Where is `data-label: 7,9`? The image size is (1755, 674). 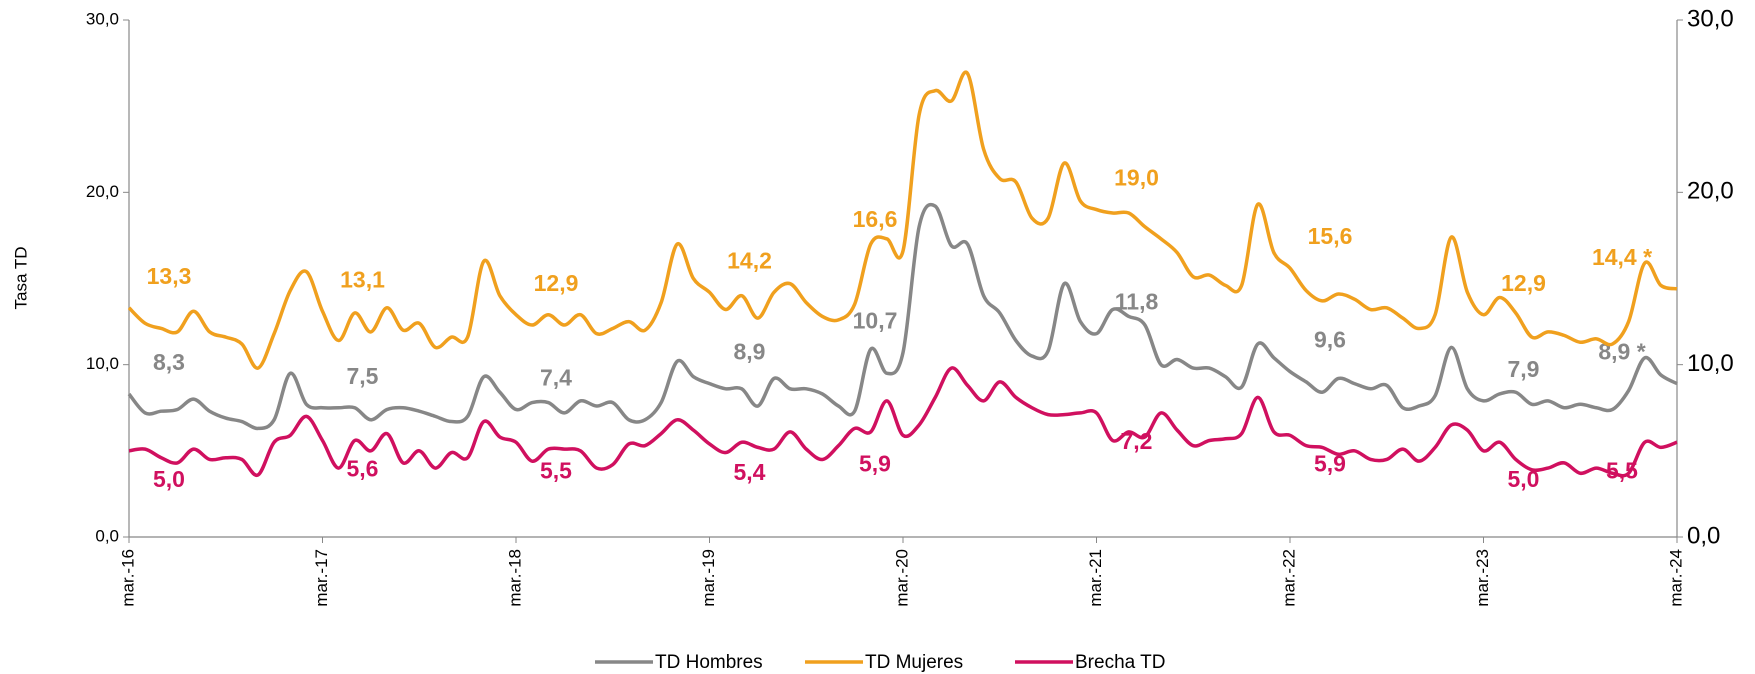 data-label: 7,9 is located at coordinates (1524, 369).